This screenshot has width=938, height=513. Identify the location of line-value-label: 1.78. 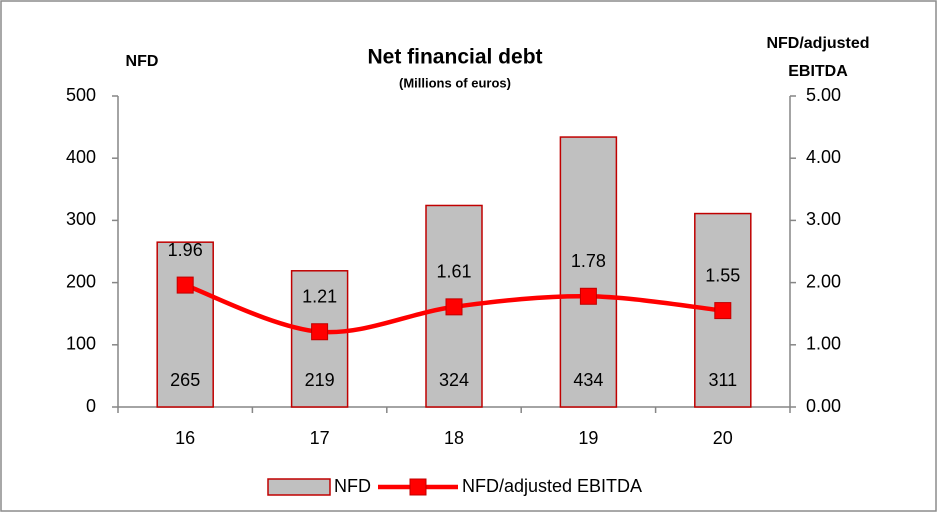
(588, 261).